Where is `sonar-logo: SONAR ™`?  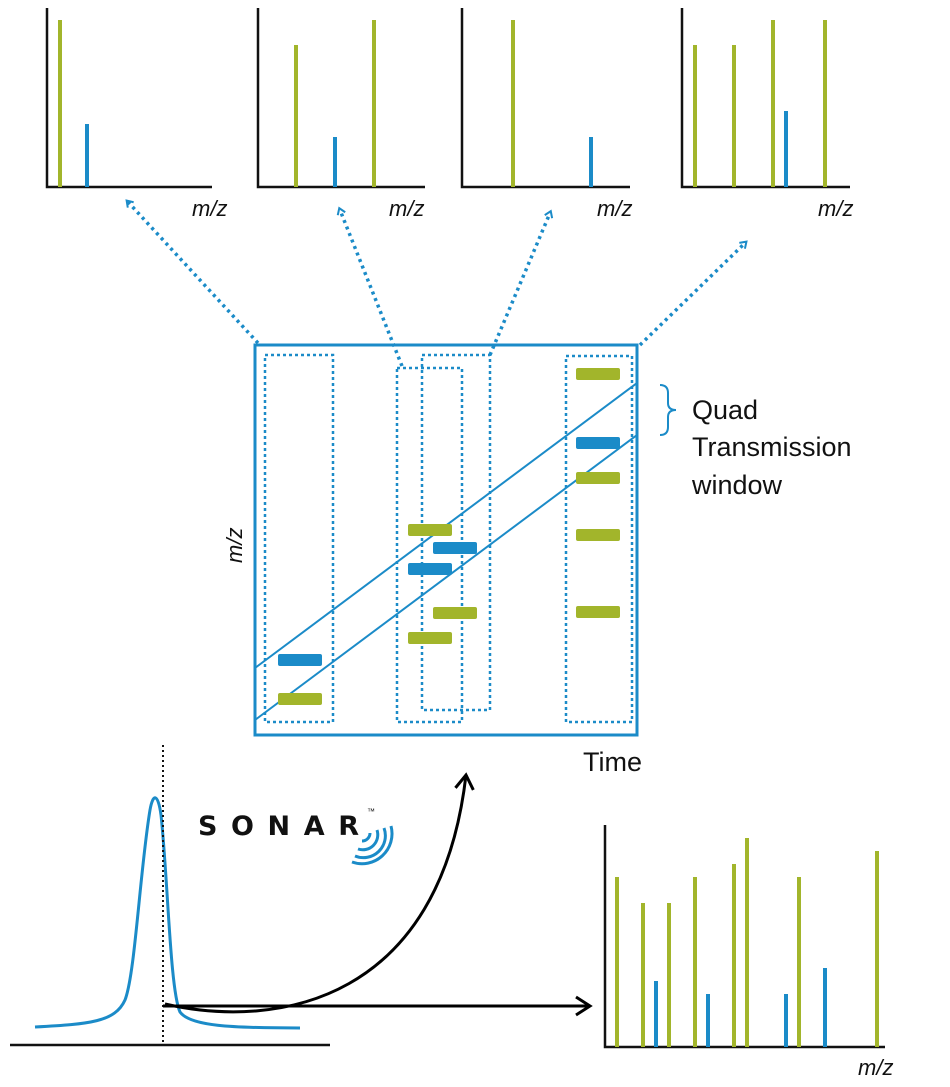 sonar-logo: SONAR ™ is located at coordinates (296, 836).